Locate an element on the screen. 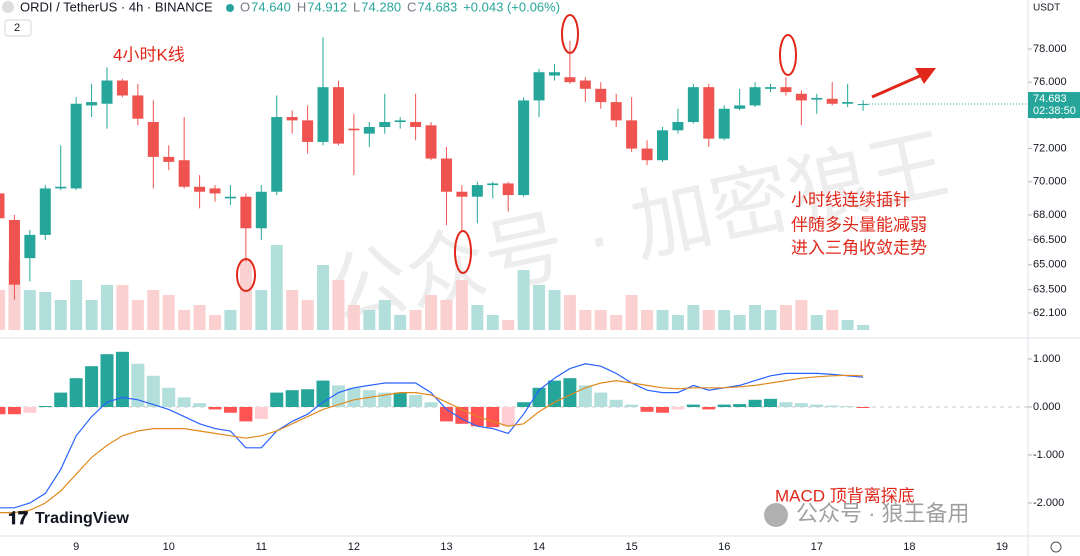 The width and height of the screenshot is (1080, 556). indicator-count: 2 is located at coordinates (17, 28).